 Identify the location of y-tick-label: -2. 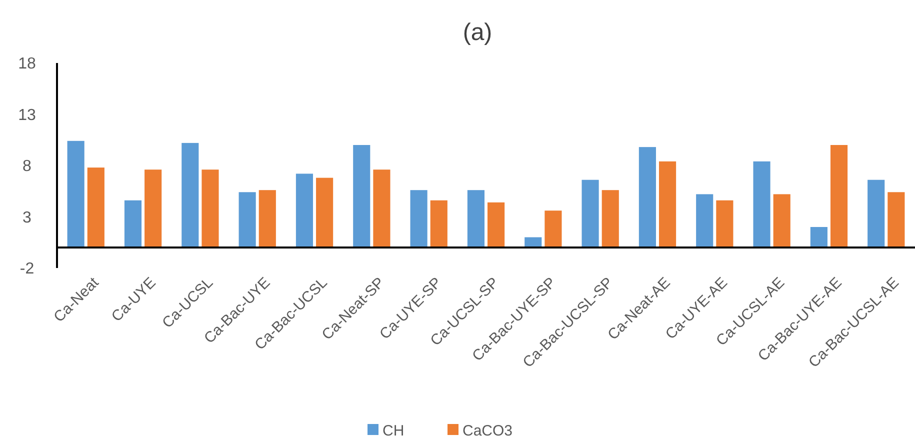
(27, 269).